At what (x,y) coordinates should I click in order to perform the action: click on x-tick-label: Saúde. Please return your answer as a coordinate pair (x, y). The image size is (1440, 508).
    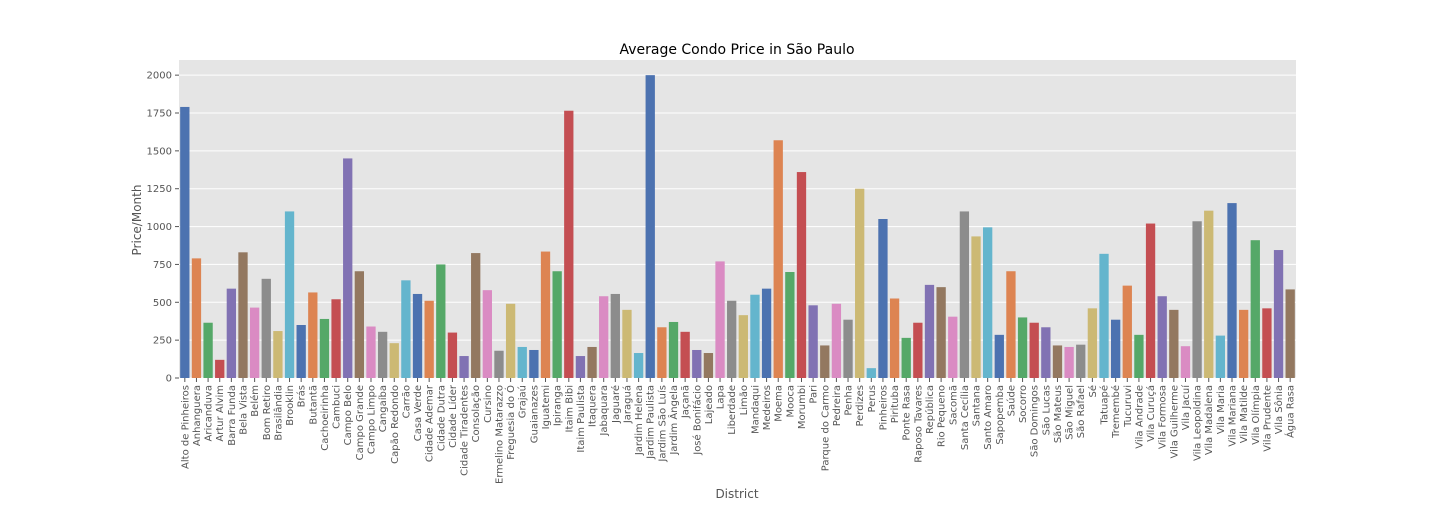
    Looking at the image, I should click on (1011, 400).